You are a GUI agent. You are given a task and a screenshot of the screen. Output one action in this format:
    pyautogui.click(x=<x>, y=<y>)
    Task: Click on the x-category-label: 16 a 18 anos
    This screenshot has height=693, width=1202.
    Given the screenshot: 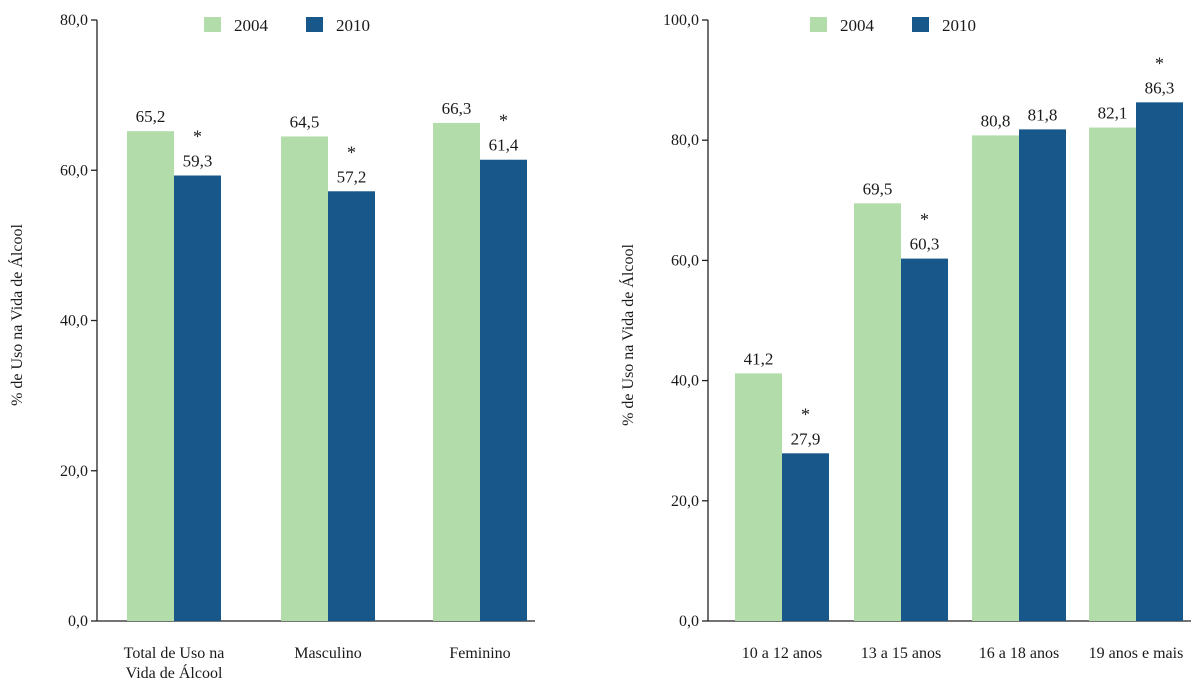 What is the action you would take?
    pyautogui.click(x=1019, y=653)
    